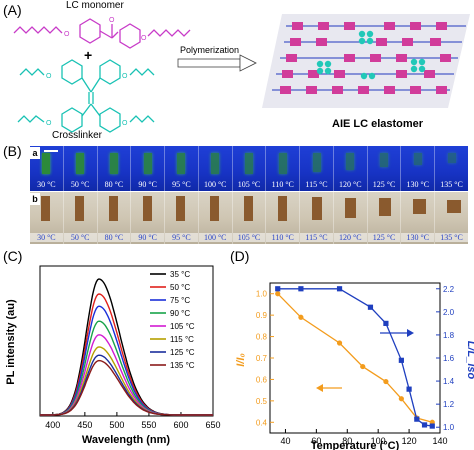 Image resolution: width=474 pixels, height=450 pixels. Describe the element at coordinates (180, 313) in the screenshot. I see `legend-entry: 90 °C` at that location.